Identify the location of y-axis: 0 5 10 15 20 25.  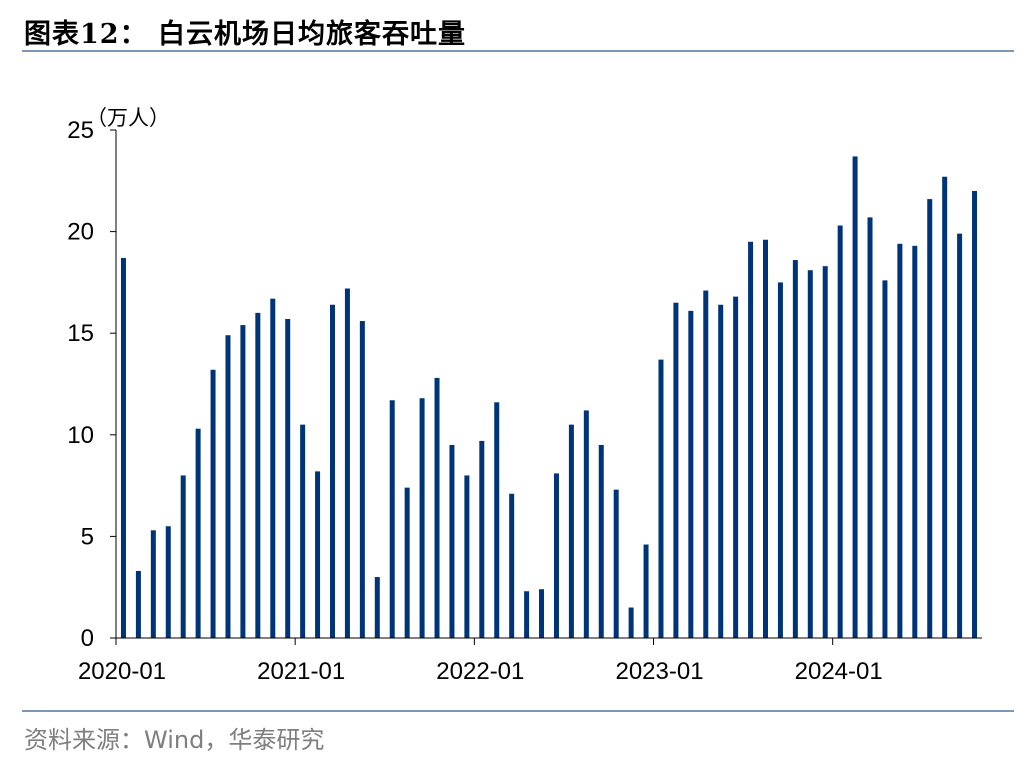
(92, 384).